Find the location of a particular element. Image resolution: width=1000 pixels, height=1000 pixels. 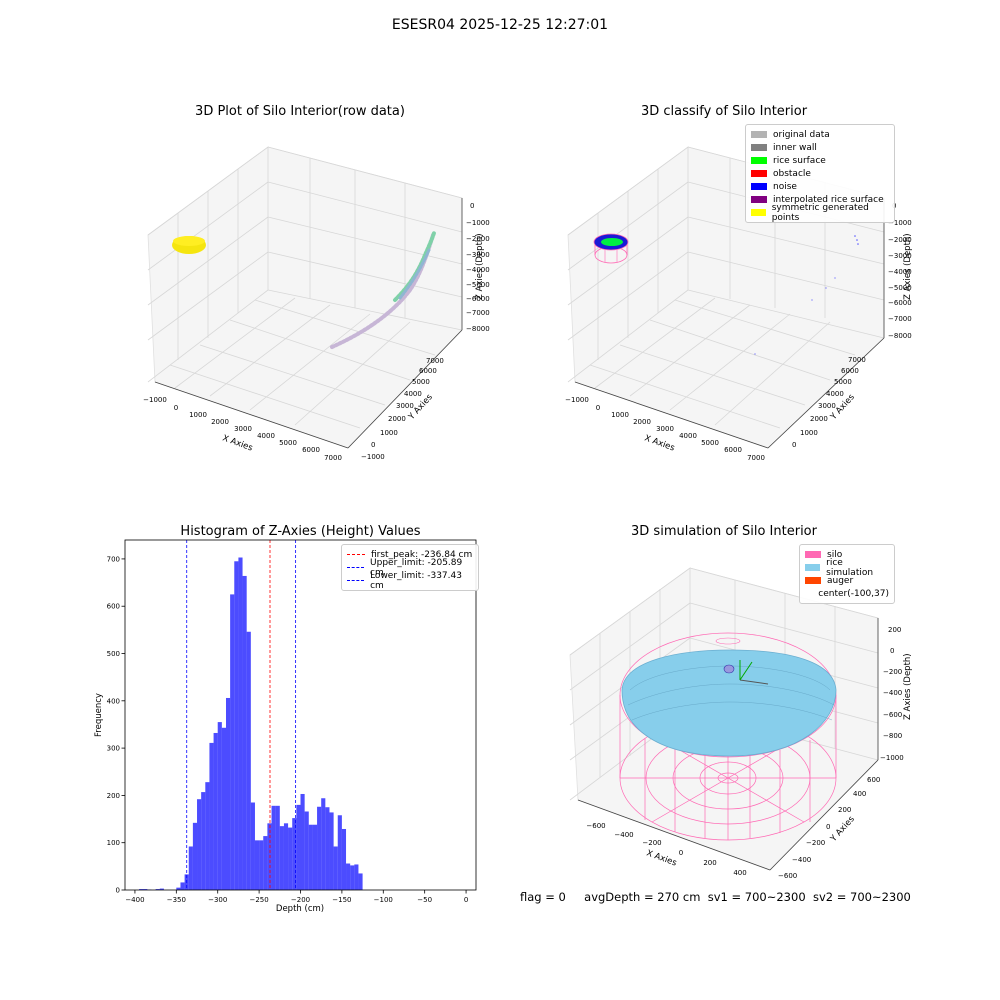

y-tick-label: 300 is located at coordinates (113, 749).